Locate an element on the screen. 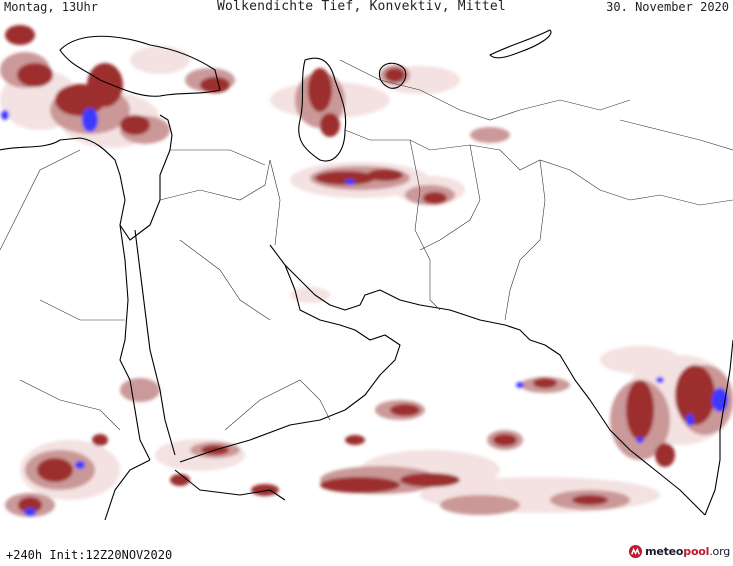  valid-date-label: 30. November 2020 is located at coordinates (667, 7).